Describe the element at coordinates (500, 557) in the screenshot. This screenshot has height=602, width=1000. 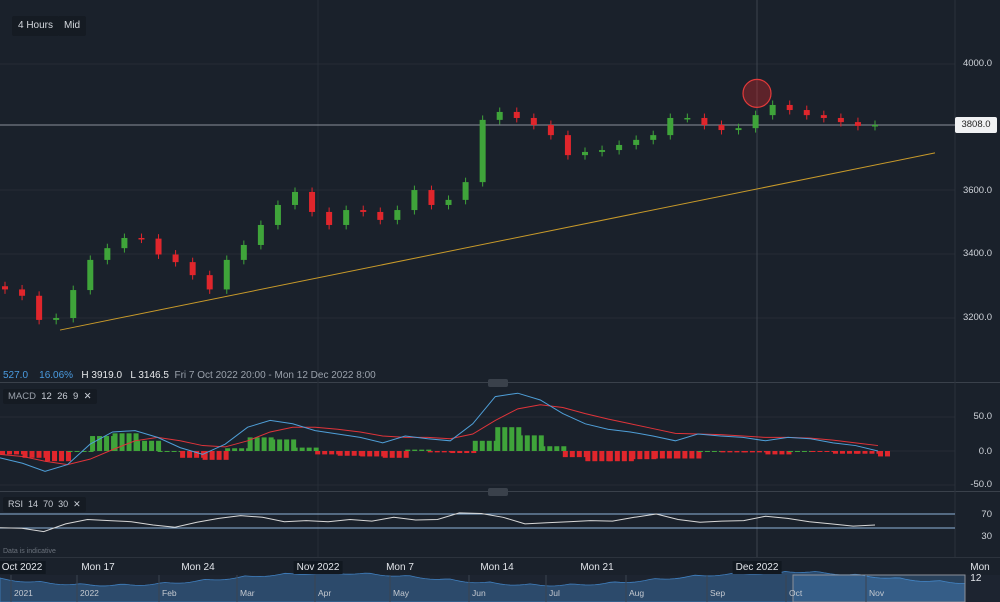
I see `panel-divider` at that location.